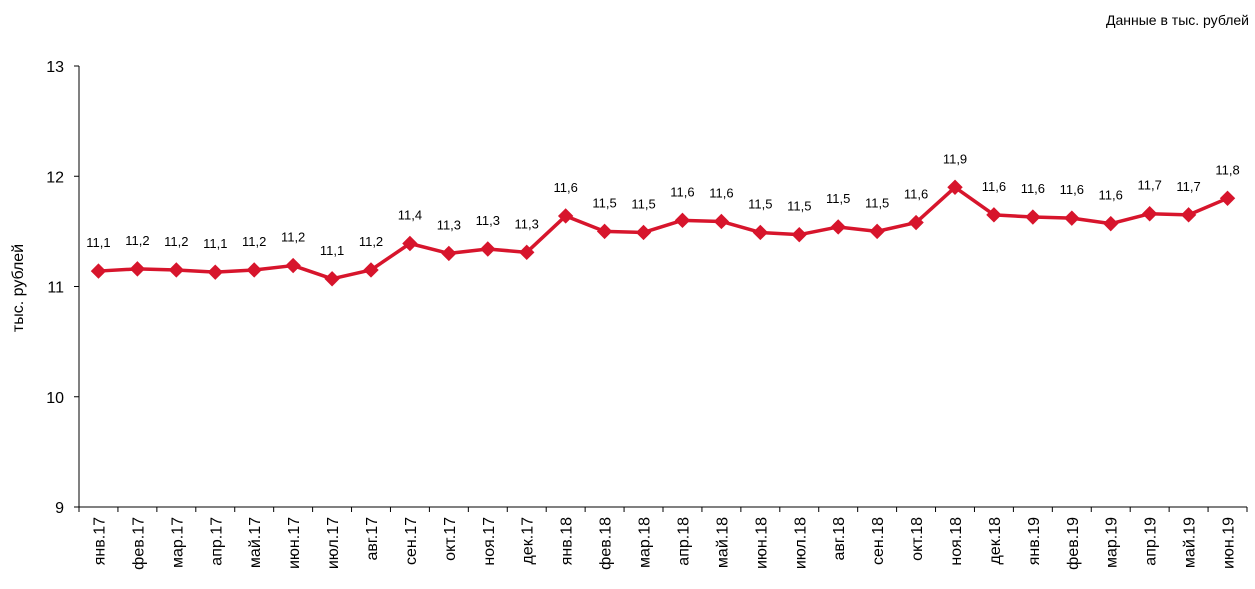  Describe the element at coordinates (489, 541) in the screenshot. I see `x-category-label: ноя.17` at that location.